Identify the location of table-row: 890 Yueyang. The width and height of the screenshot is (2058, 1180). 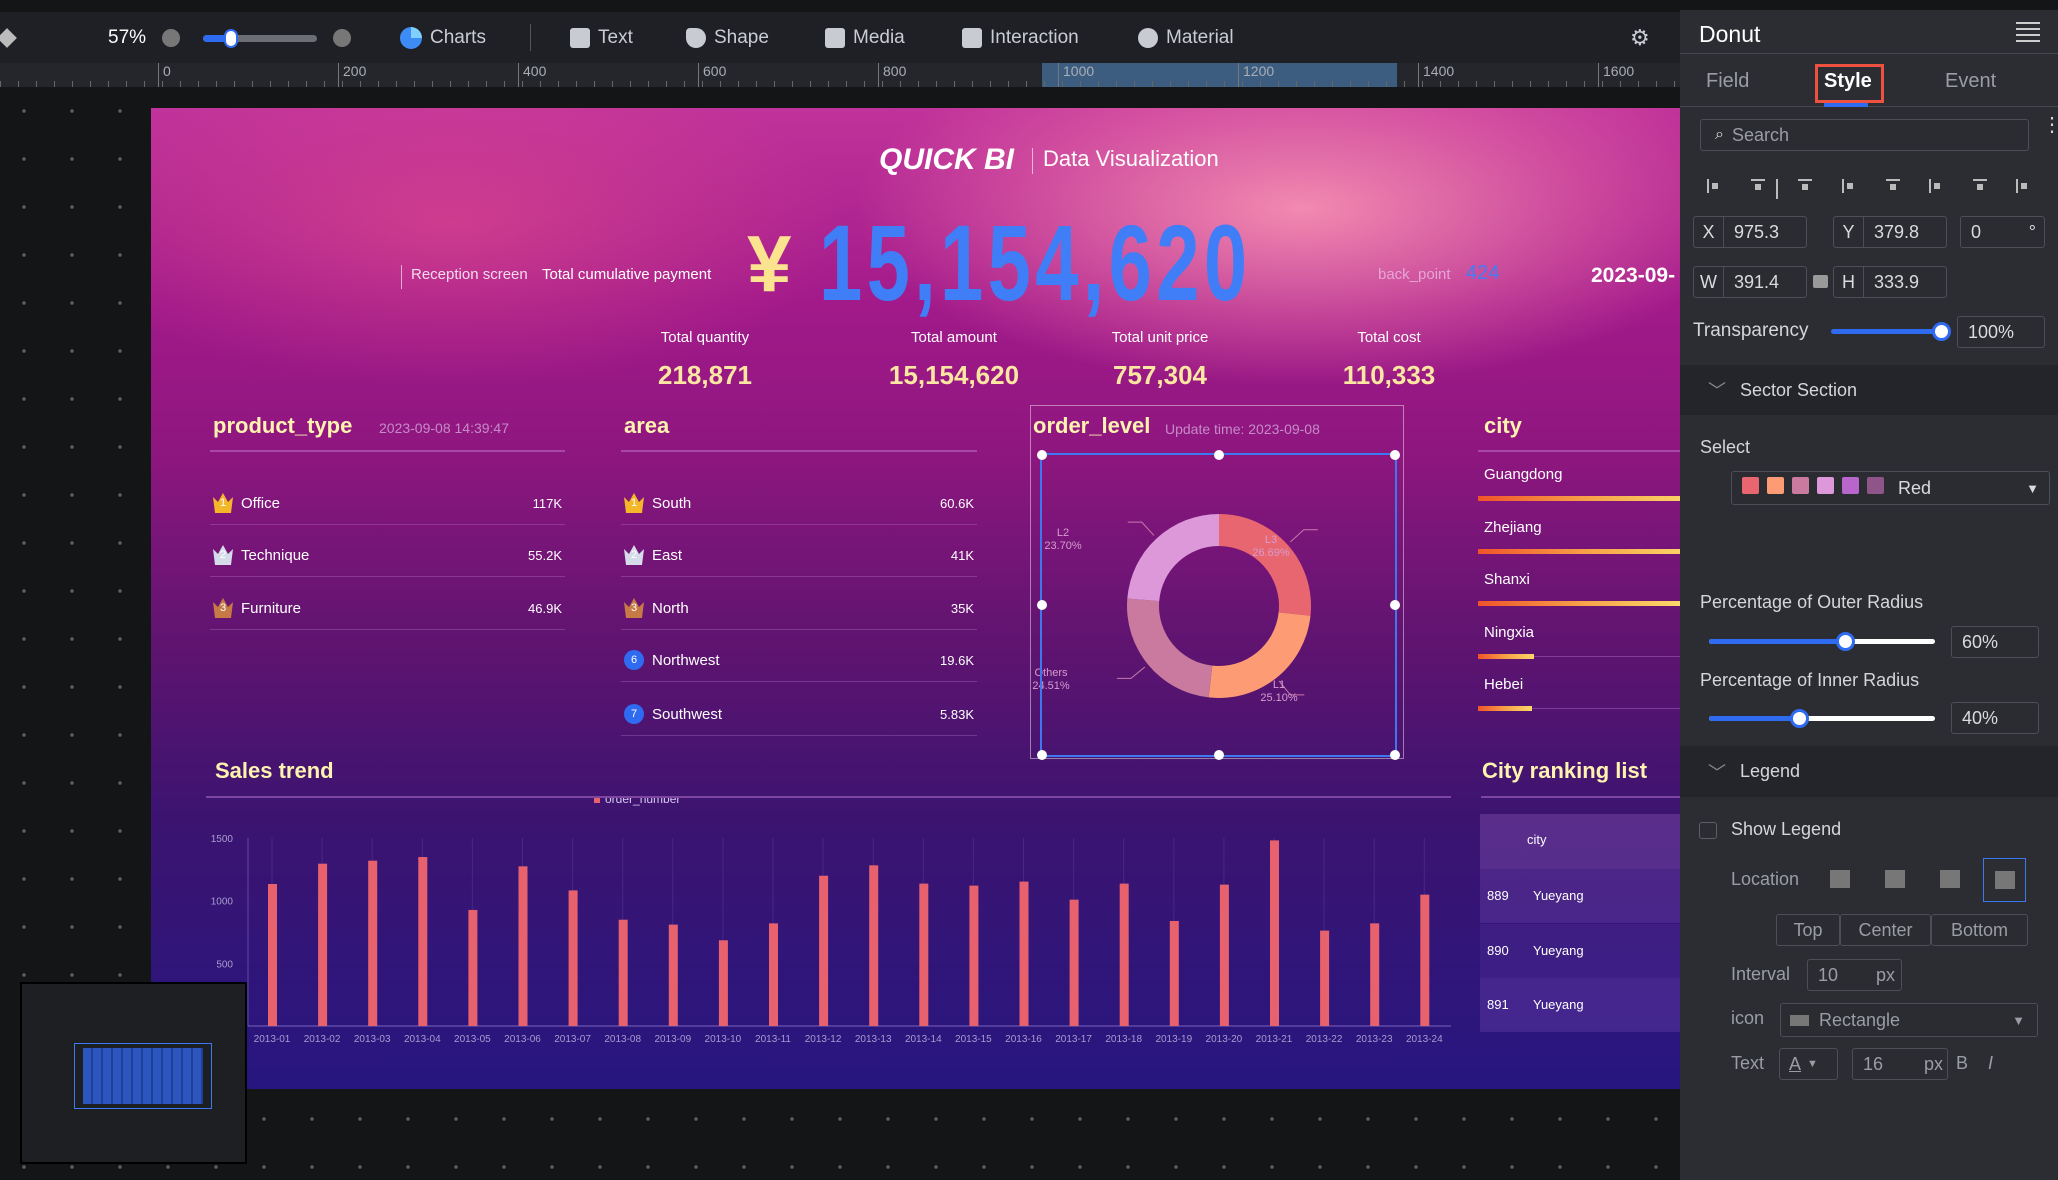
(1580, 950).